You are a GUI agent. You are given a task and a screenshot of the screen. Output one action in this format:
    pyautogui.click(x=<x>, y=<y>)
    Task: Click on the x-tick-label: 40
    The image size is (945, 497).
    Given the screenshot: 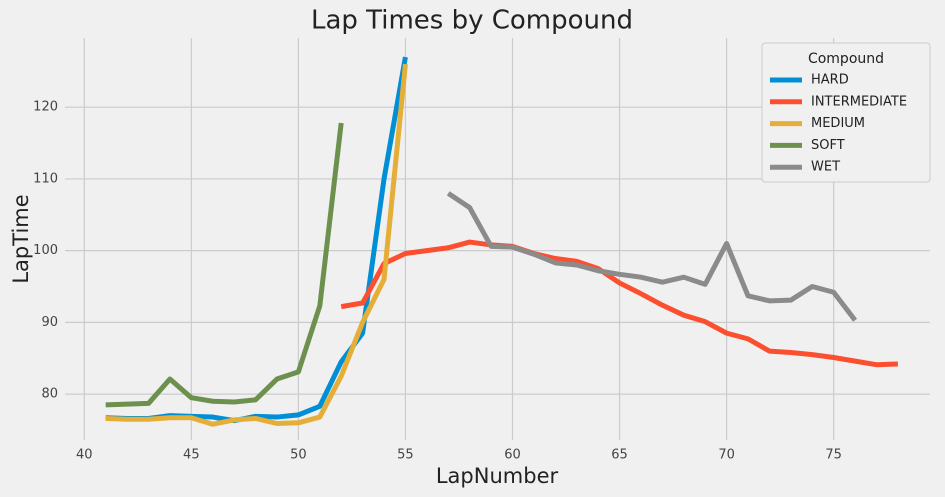 What is the action you would take?
    pyautogui.click(x=84, y=455)
    